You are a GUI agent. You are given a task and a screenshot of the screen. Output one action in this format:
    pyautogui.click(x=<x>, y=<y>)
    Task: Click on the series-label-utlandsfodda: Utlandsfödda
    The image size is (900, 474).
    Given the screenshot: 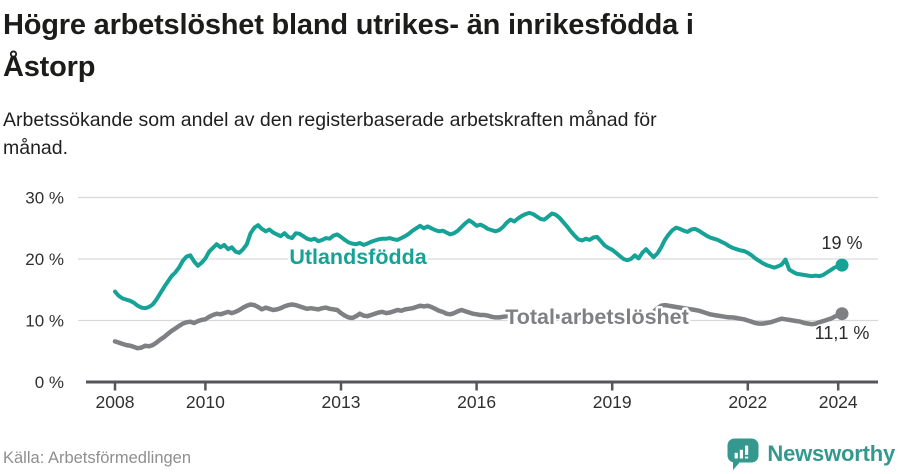 What is the action you would take?
    pyautogui.click(x=358, y=257)
    